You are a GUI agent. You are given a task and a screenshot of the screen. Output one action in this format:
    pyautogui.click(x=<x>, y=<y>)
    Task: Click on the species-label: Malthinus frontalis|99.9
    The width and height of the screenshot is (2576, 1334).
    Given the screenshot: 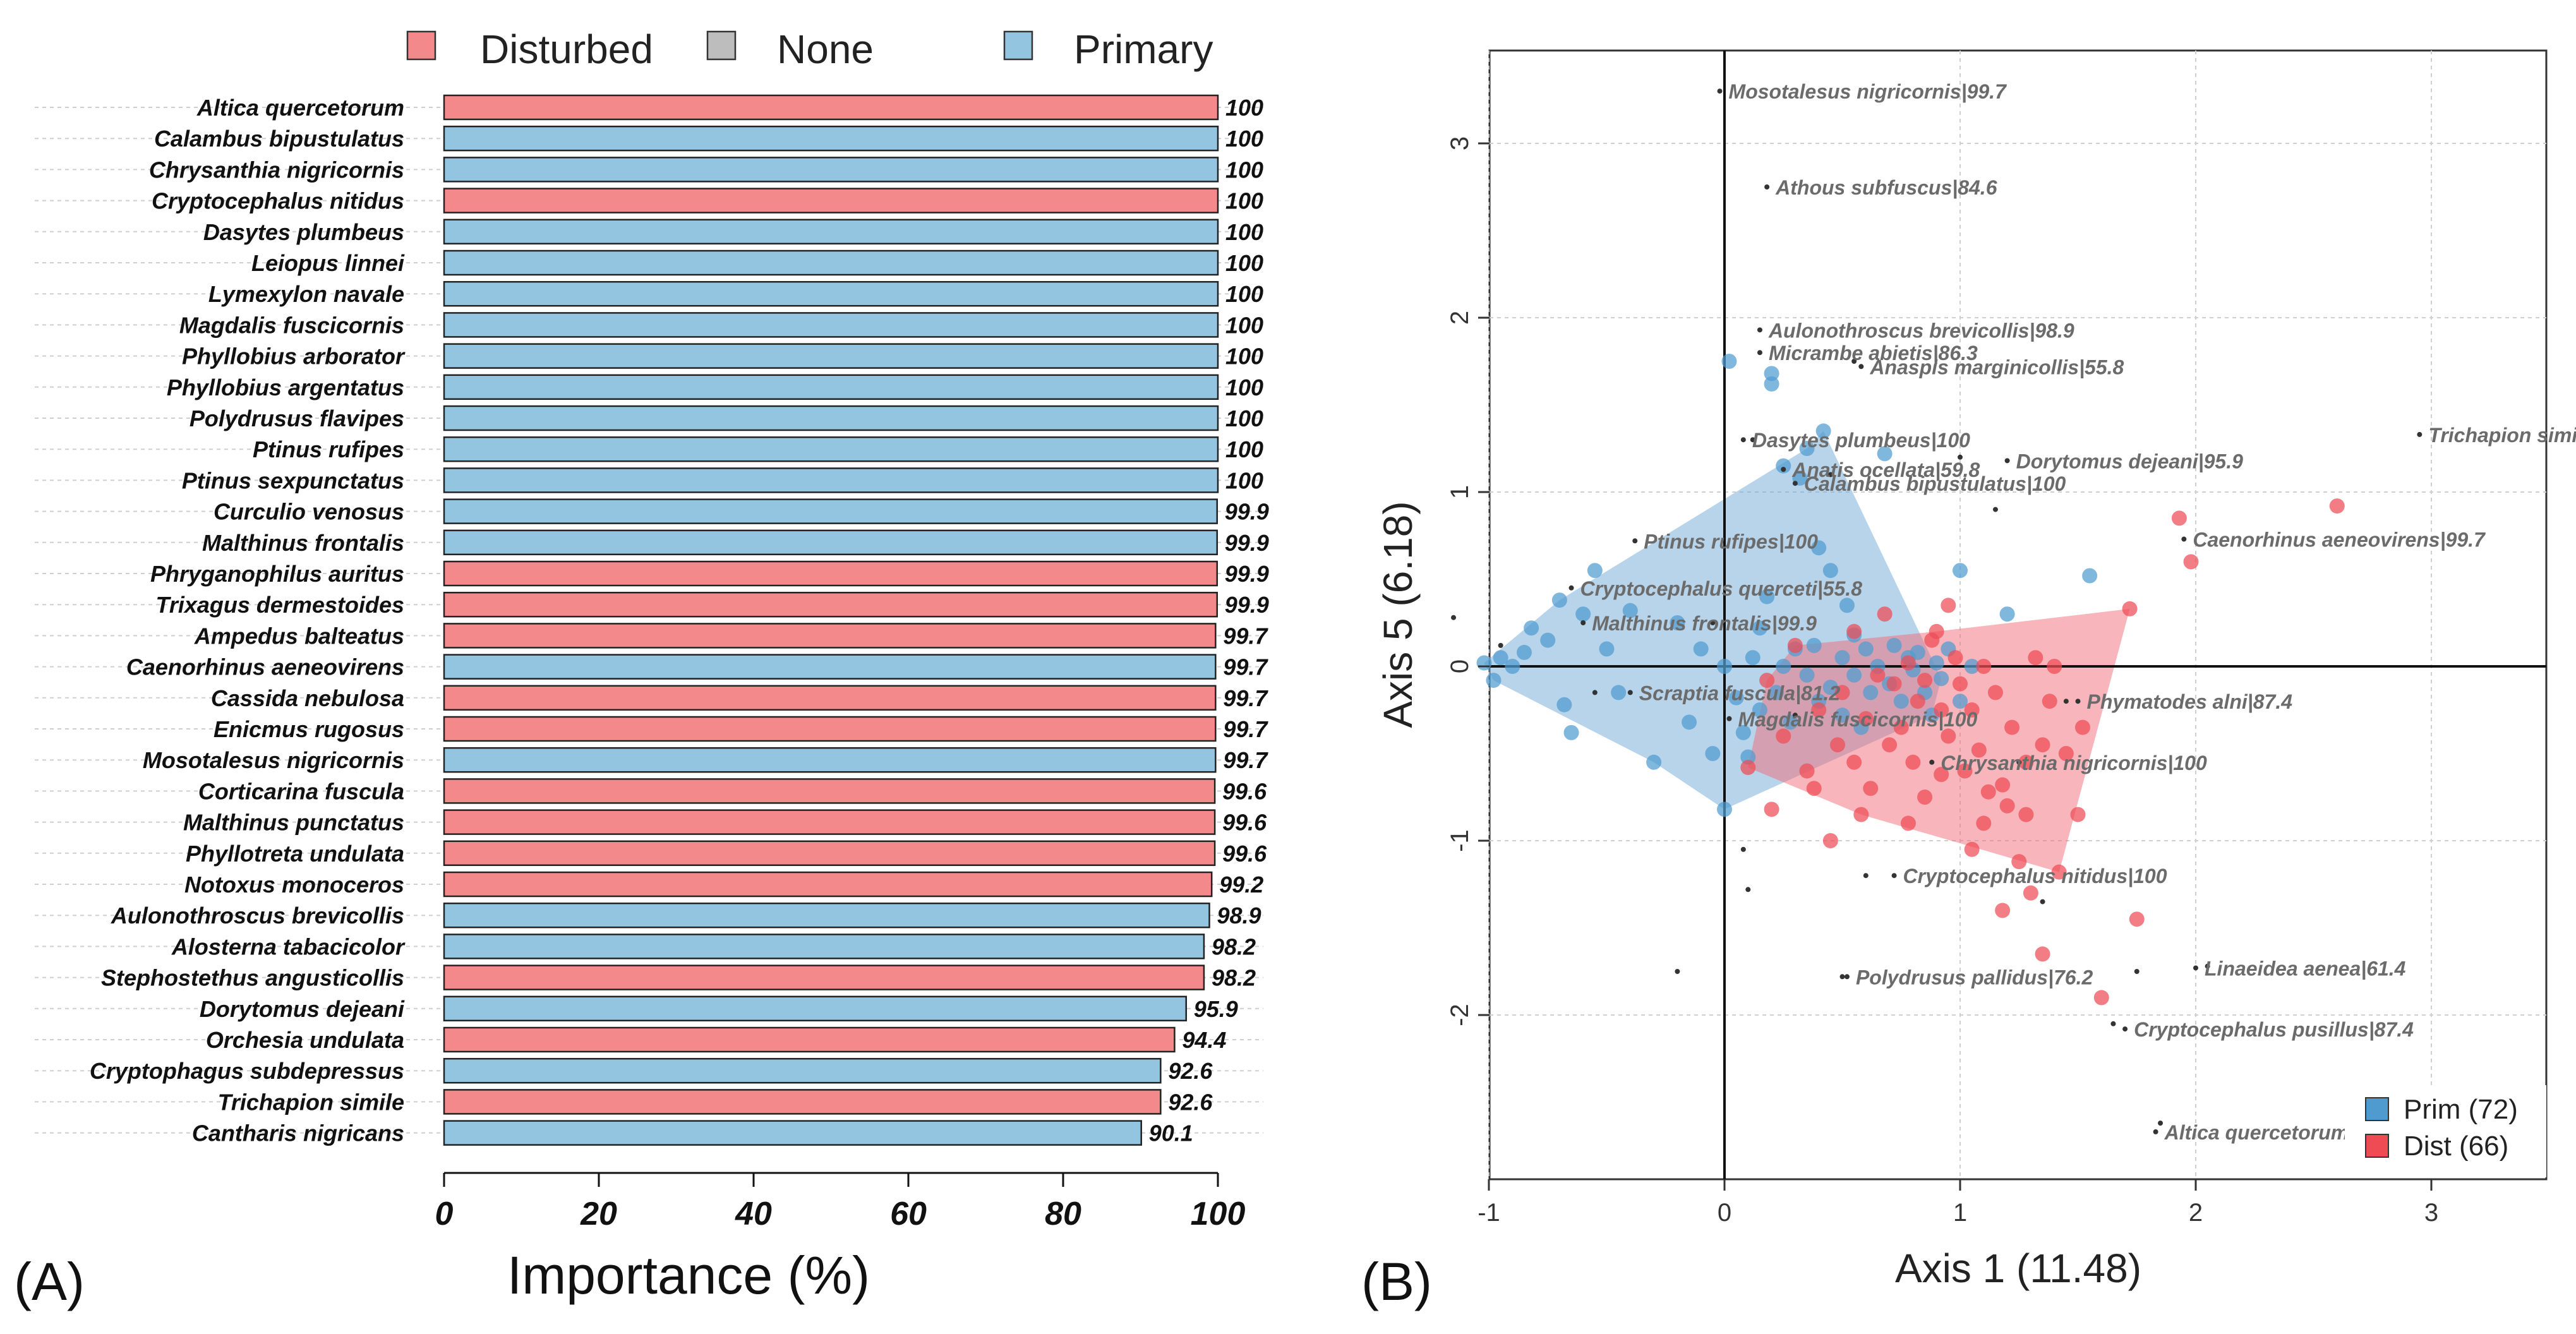 What is the action you would take?
    pyautogui.click(x=1704, y=623)
    